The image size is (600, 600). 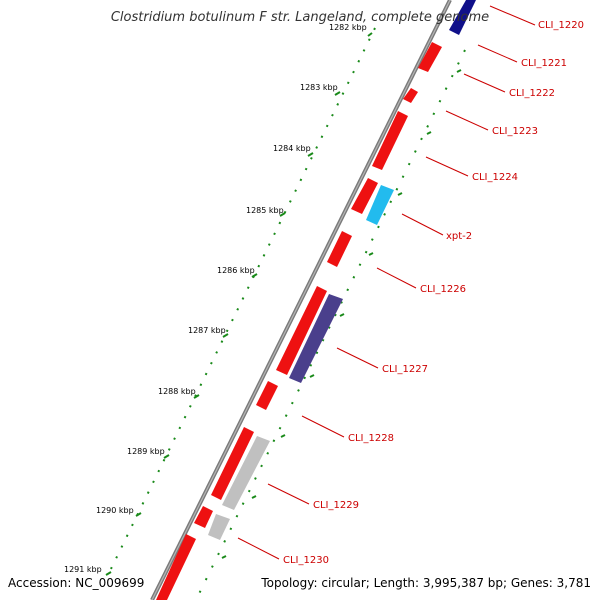 What do you see at coordinates (348, 27) in the screenshot?
I see `tick-label-1282: 1282 kbp` at bounding box center [348, 27].